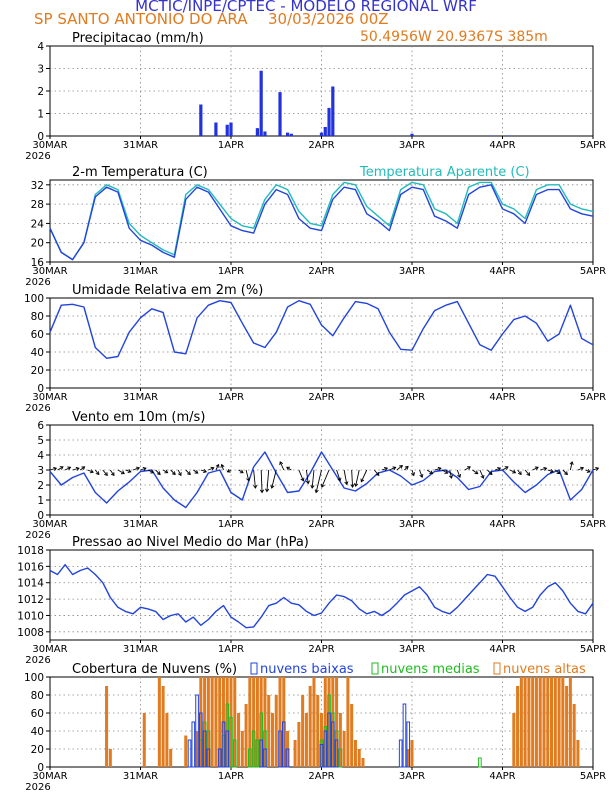 Image resolution: width=612 pixels, height=792 pixels. I want to click on rh-ytick-label-3: 60, so click(37, 335).